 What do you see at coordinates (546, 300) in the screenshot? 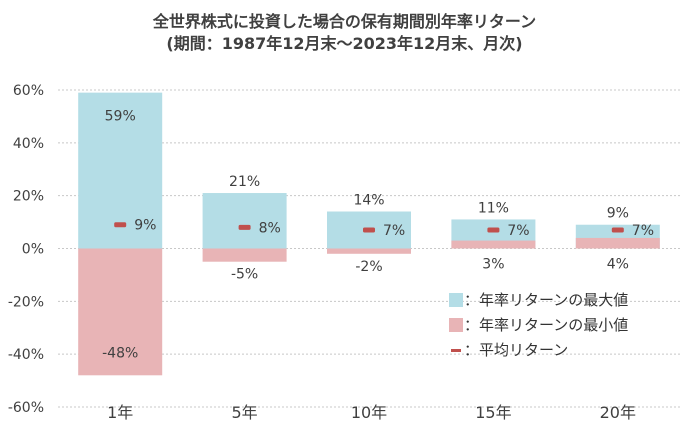
I see `legend-label: ：年率リターンの最大値` at bounding box center [546, 300].